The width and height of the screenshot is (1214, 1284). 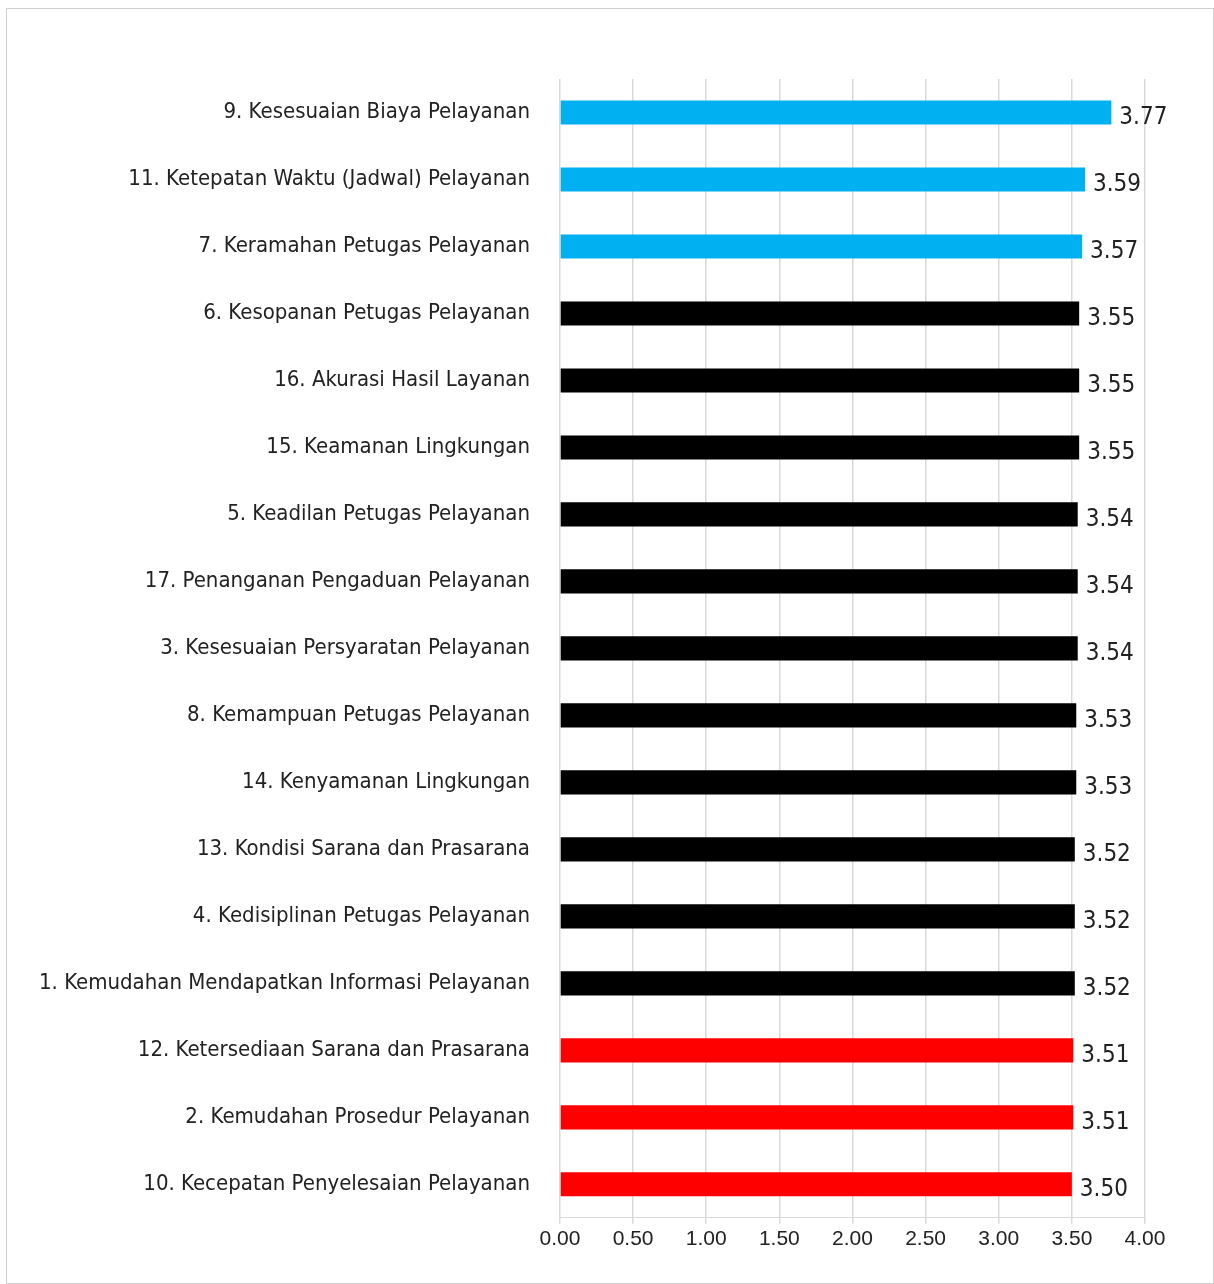 What do you see at coordinates (706, 1238) in the screenshot?
I see `x-tick-label: 1.00` at bounding box center [706, 1238].